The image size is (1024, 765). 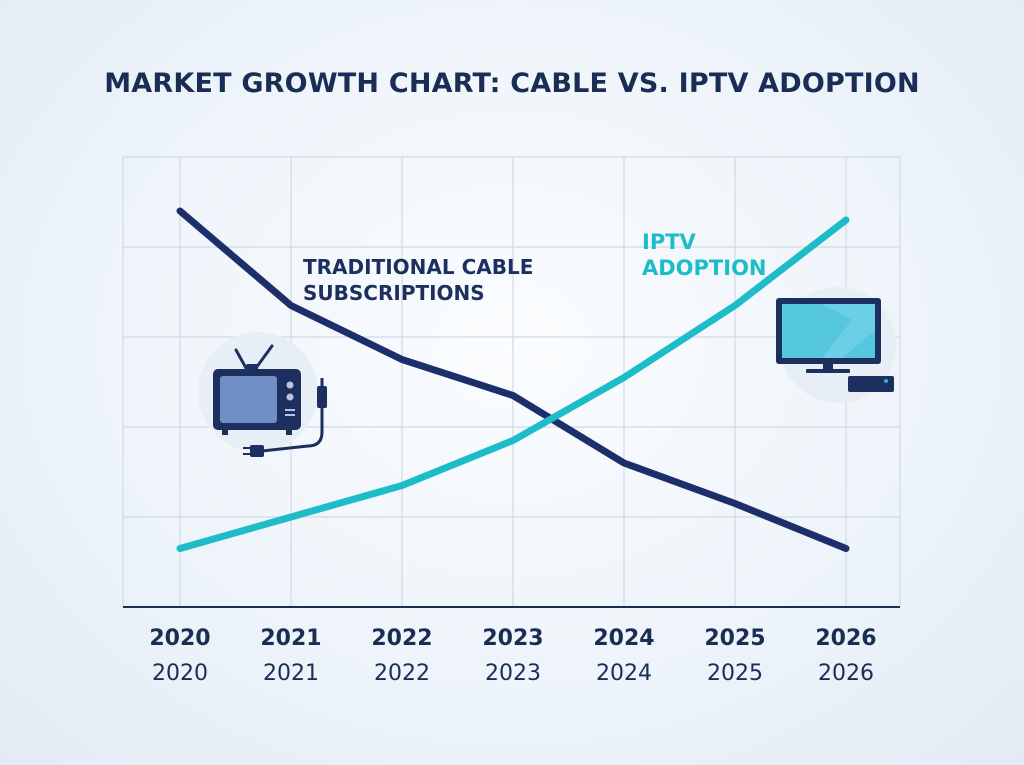 I want to click on cable-series-label-line2: SUBSCRIPTIONS, so click(x=394, y=293).